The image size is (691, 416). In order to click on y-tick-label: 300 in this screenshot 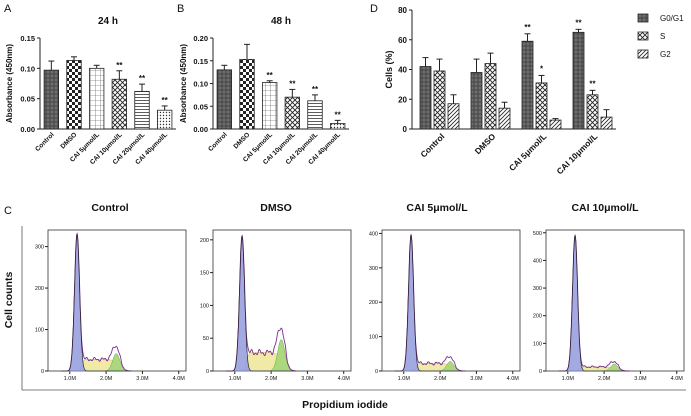, I will do `click(373, 269)`.